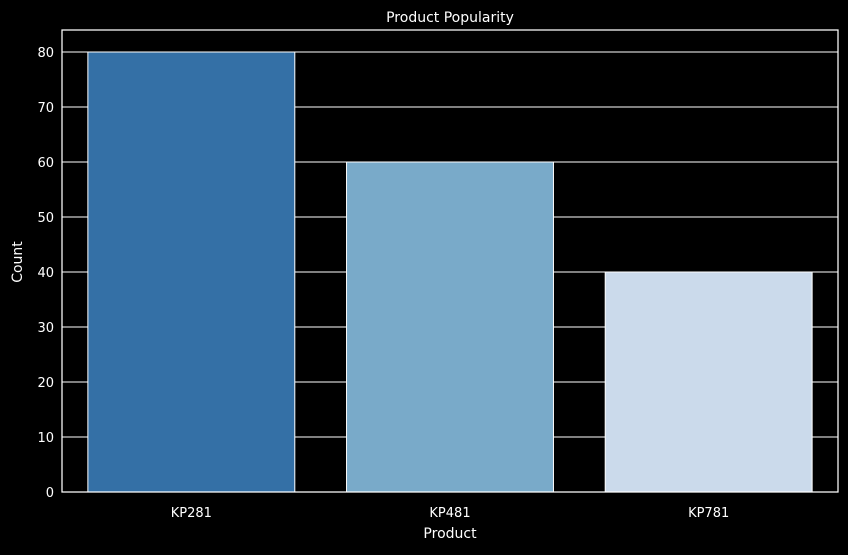 The width and height of the screenshot is (848, 555). I want to click on x-tick-label: KP481, so click(449, 513).